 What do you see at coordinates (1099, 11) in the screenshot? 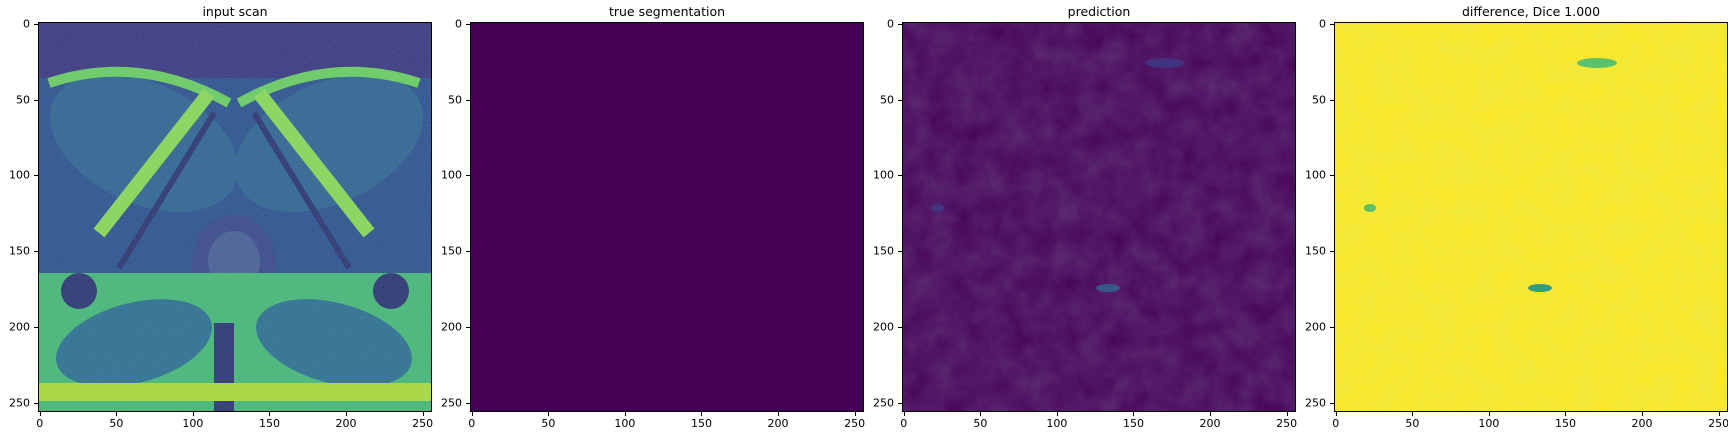
I see `panel-title: prediction` at bounding box center [1099, 11].